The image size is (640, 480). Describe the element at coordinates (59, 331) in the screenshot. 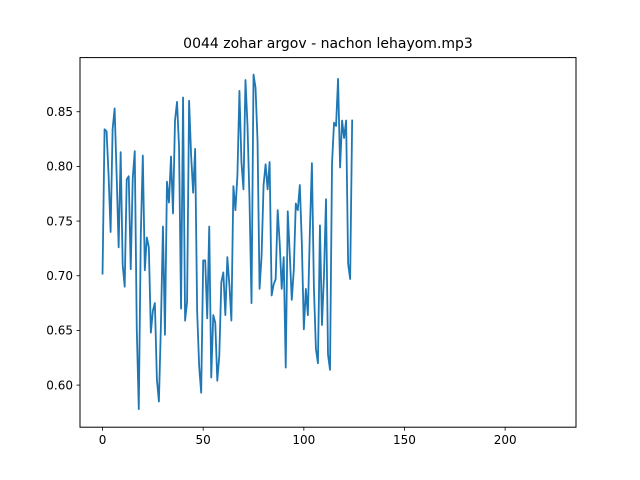

I see `y-tick-label: 0.65` at that location.